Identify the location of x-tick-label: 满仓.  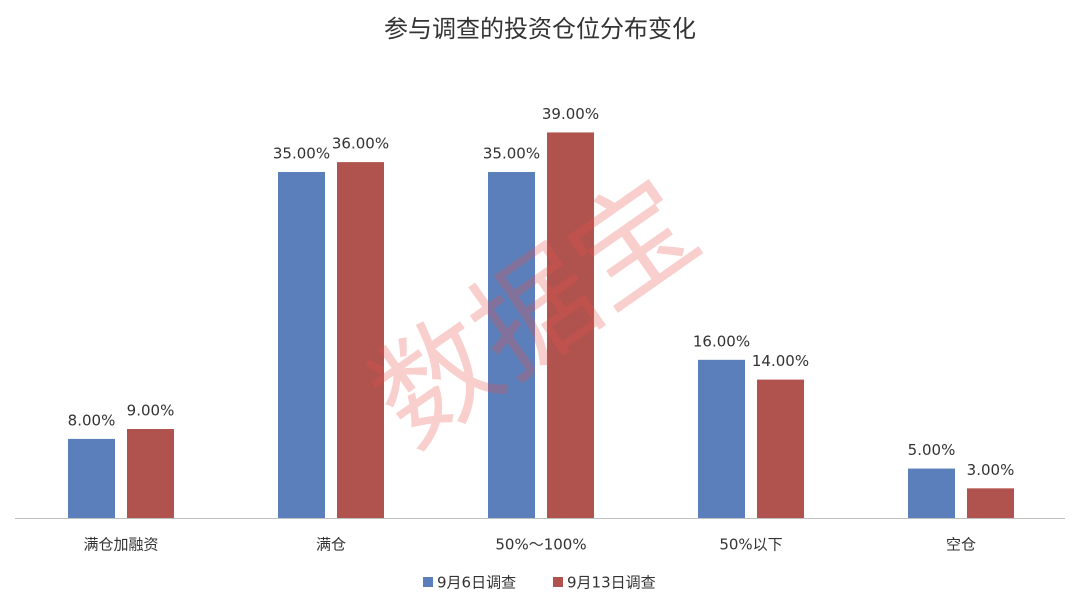
(331, 545).